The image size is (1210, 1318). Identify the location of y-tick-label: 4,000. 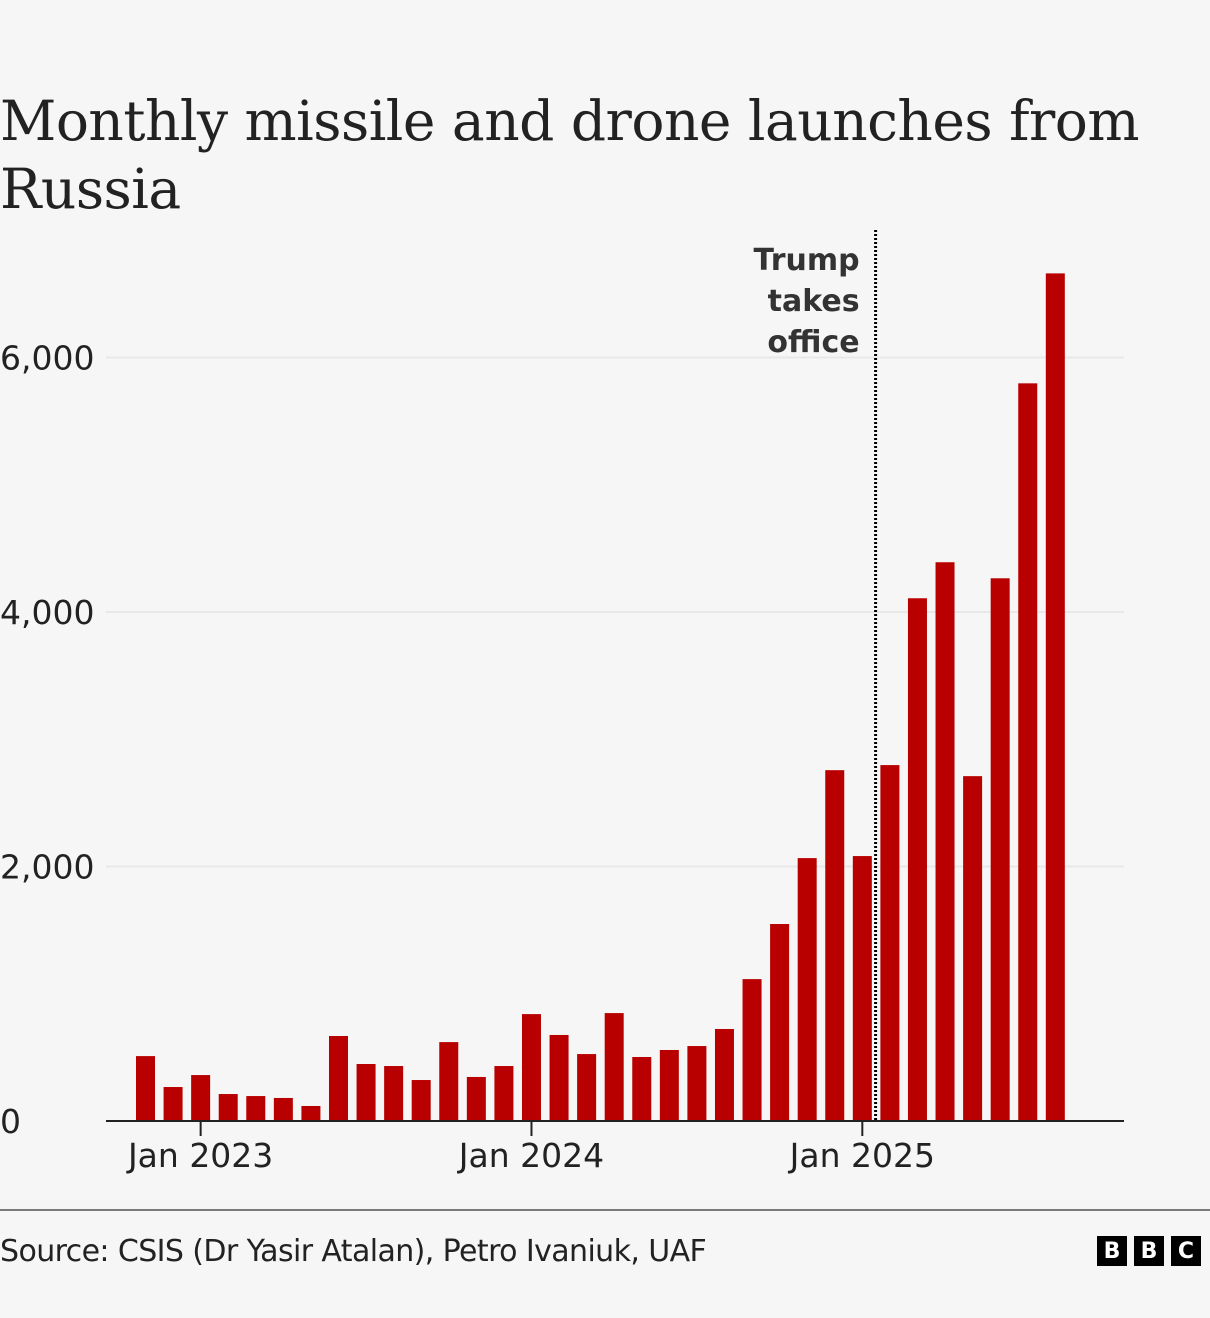
(47, 612).